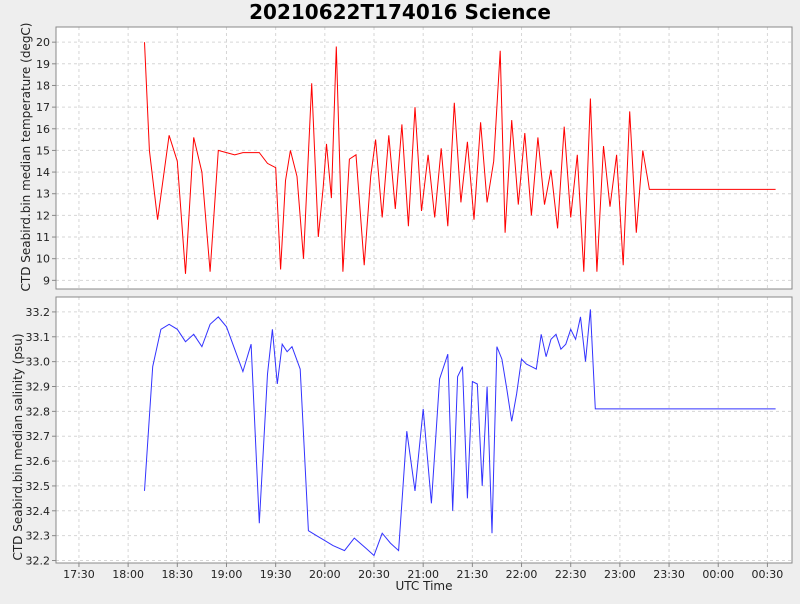 The width and height of the screenshot is (800, 604). Describe the element at coordinates (43, 259) in the screenshot. I see `temperature-y-tick-label: 10` at that location.